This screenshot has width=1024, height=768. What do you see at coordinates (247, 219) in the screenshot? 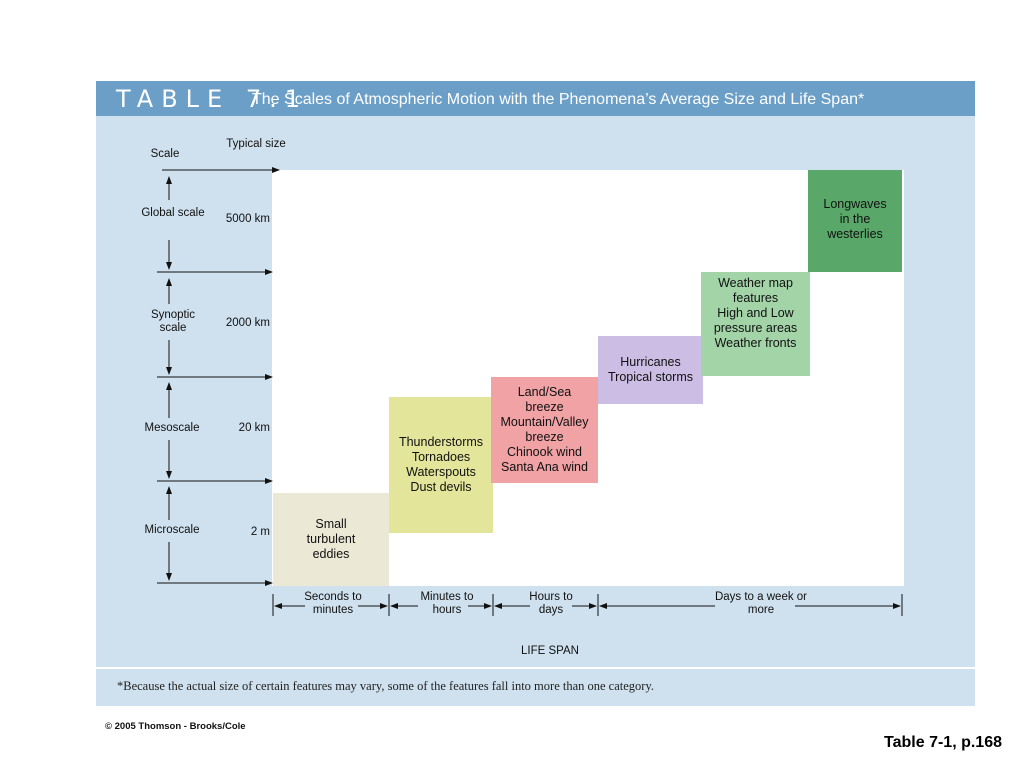
I see `typical-size: 5000 km` at bounding box center [247, 219].